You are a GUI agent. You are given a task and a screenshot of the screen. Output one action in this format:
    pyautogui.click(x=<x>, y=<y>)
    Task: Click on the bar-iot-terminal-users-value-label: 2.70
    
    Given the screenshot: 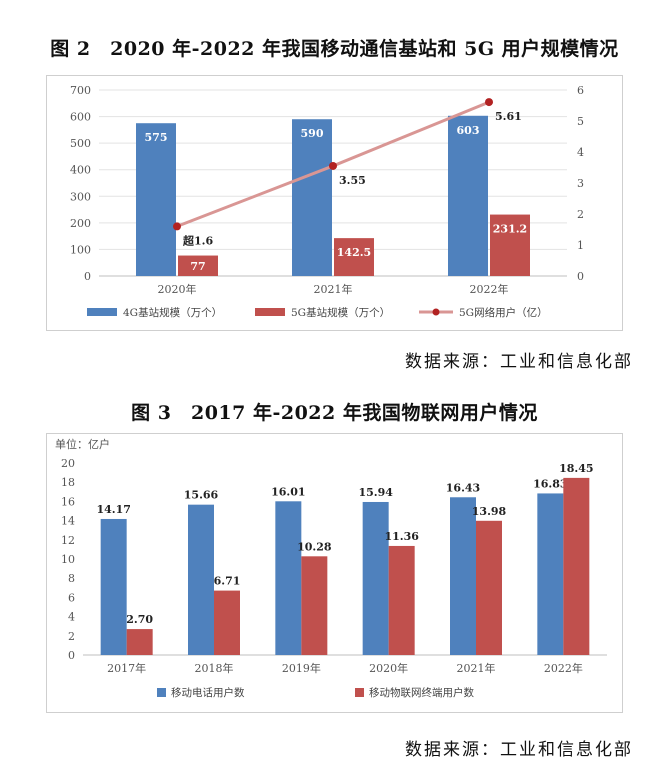 What is the action you would take?
    pyautogui.click(x=139, y=619)
    